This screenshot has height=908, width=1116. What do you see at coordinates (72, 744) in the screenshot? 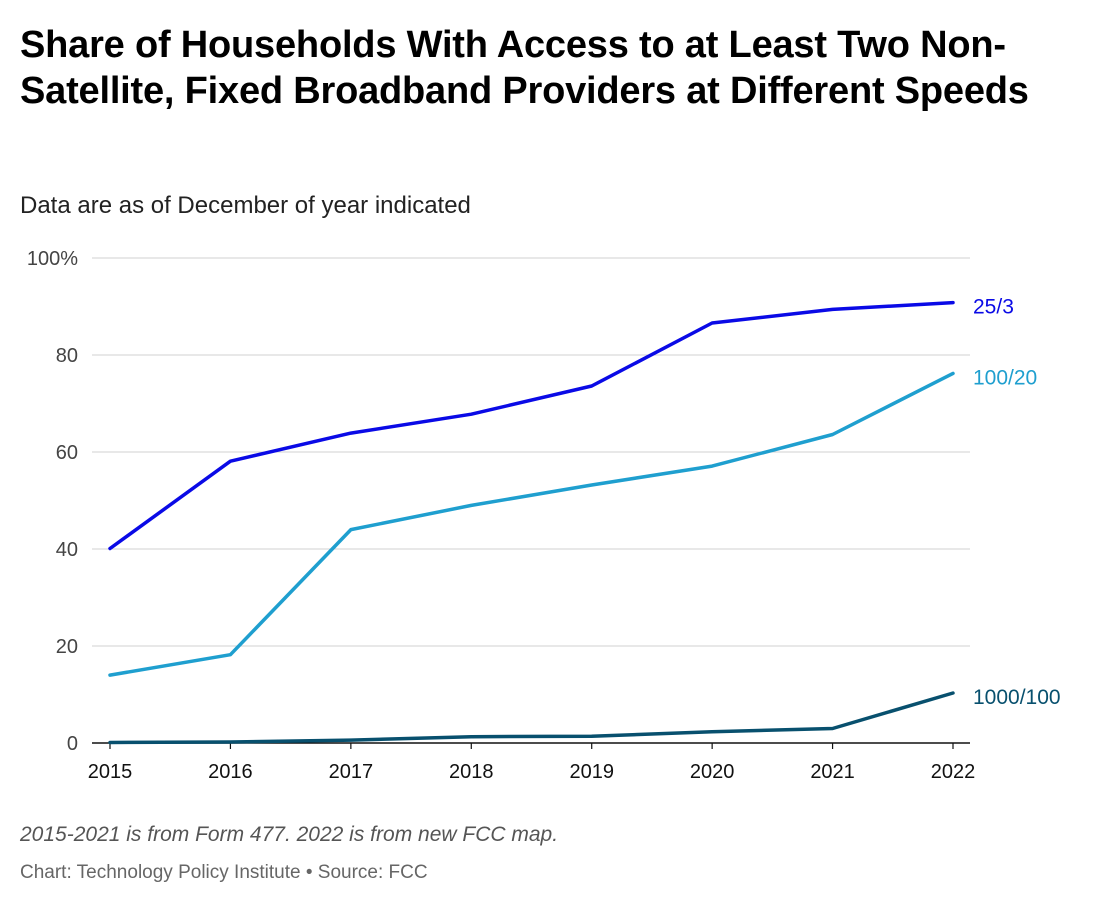
I see `y-tick-label: 0` at bounding box center [72, 744].